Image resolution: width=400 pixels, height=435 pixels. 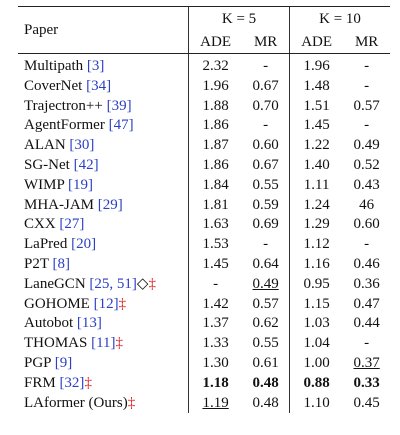 I want to click on value-cell: 1.22, so click(x=316, y=146).